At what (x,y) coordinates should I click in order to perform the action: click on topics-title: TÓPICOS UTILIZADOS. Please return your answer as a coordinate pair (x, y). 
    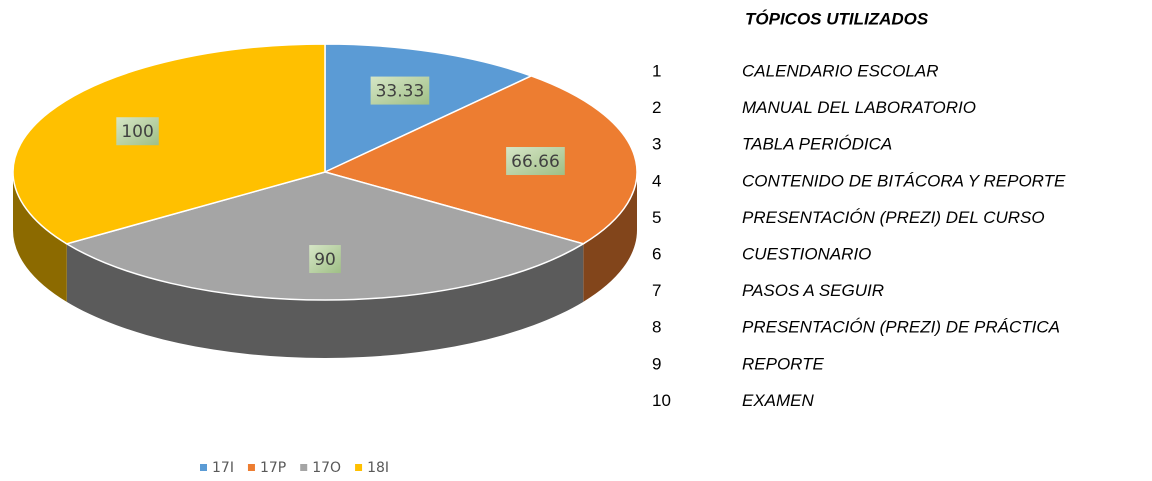
    Looking at the image, I should click on (837, 18).